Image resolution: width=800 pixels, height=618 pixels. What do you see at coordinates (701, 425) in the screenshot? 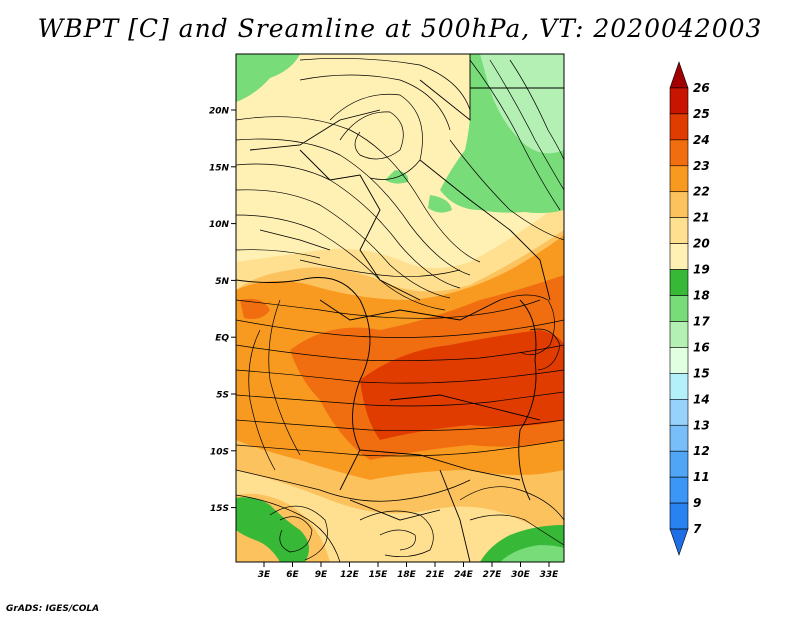
I see `colorbar-label: 13` at bounding box center [701, 425].